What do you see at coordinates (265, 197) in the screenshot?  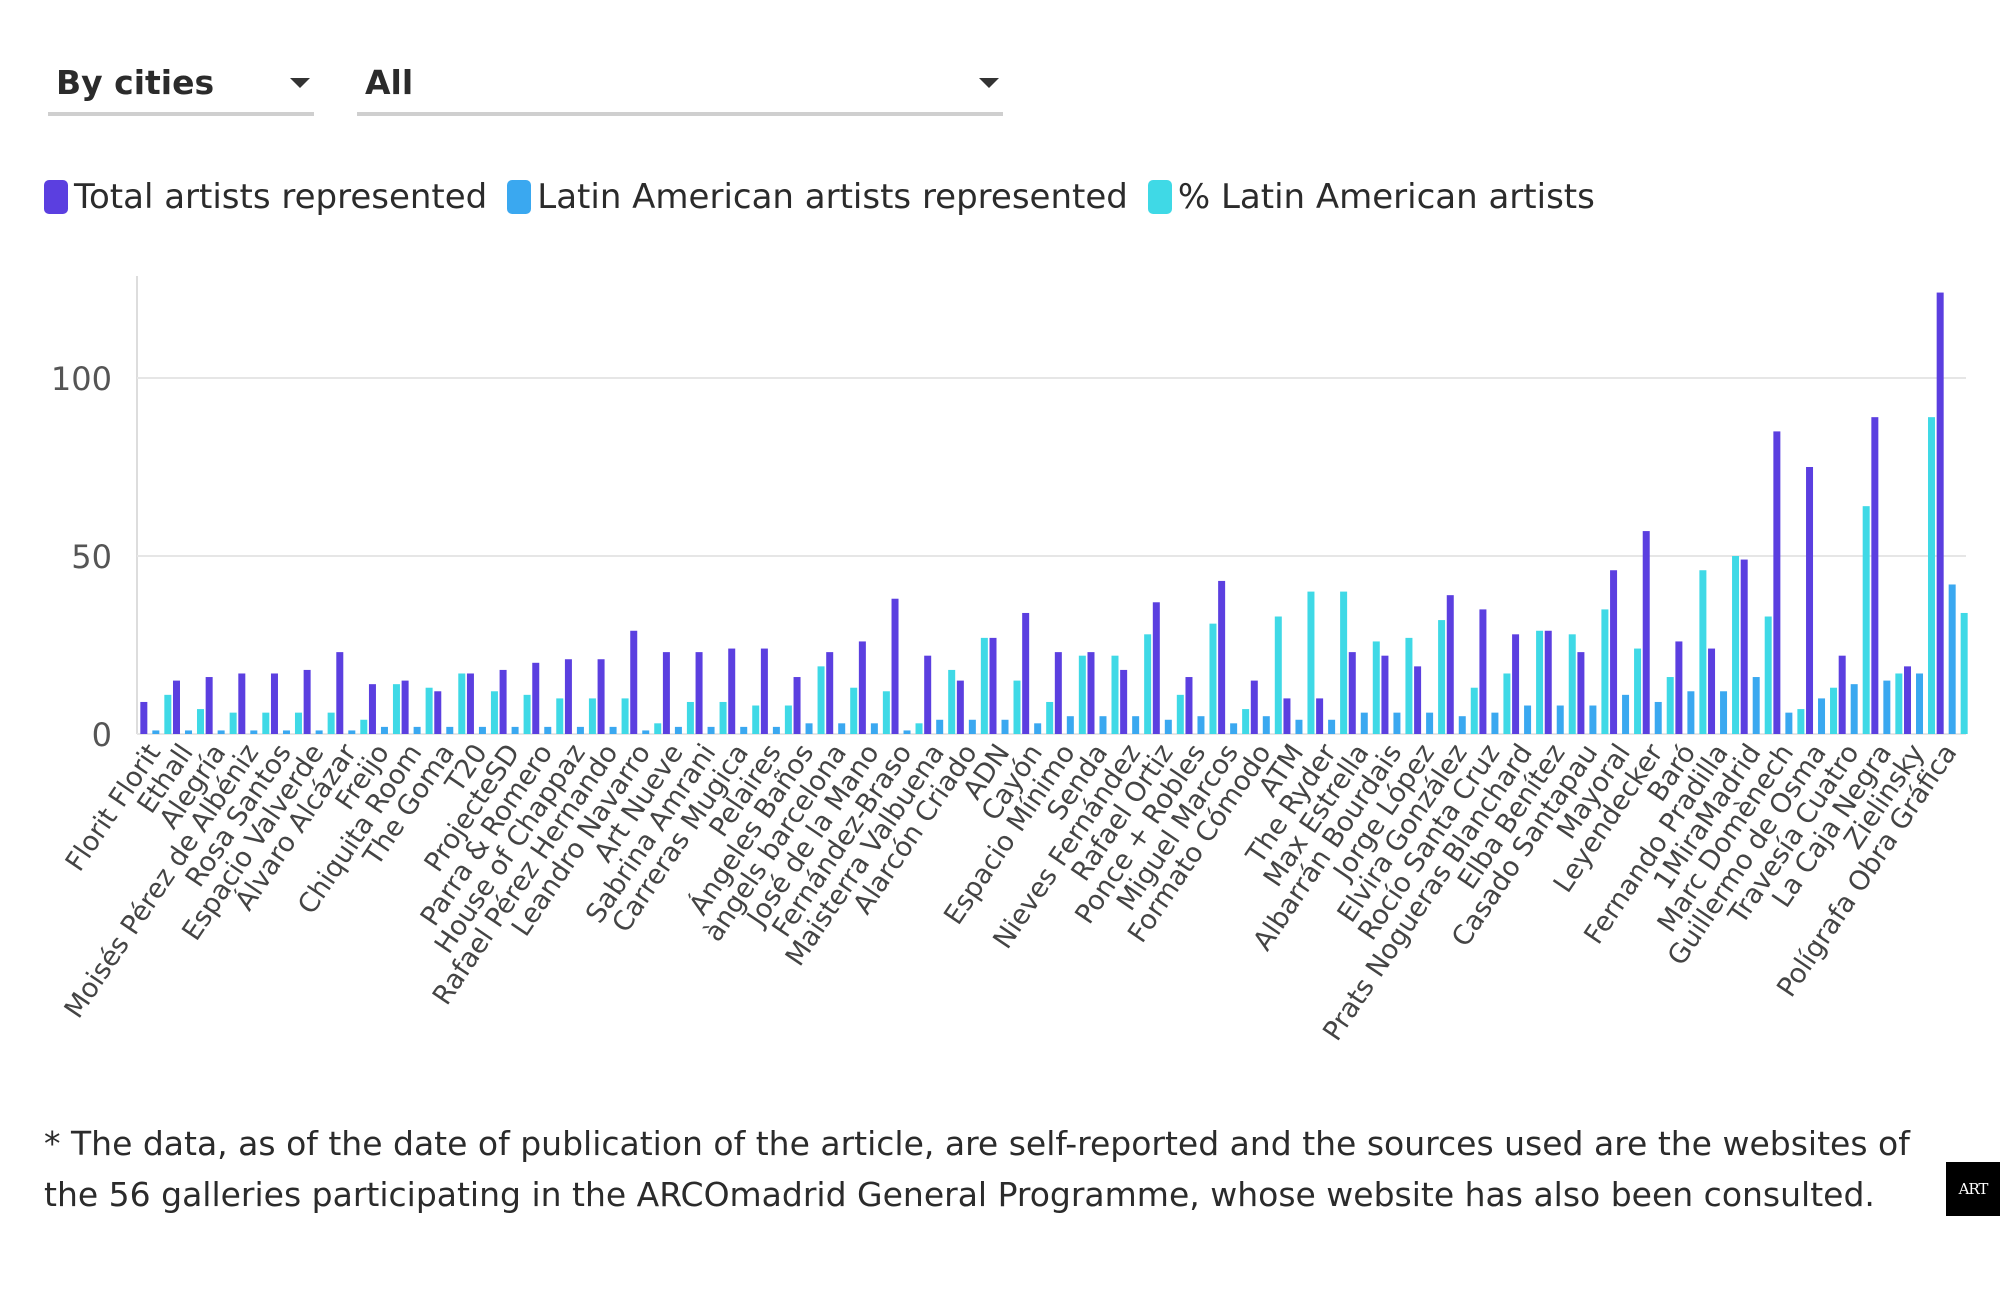 I see `legend-item-total: Total artists represented` at bounding box center [265, 197].